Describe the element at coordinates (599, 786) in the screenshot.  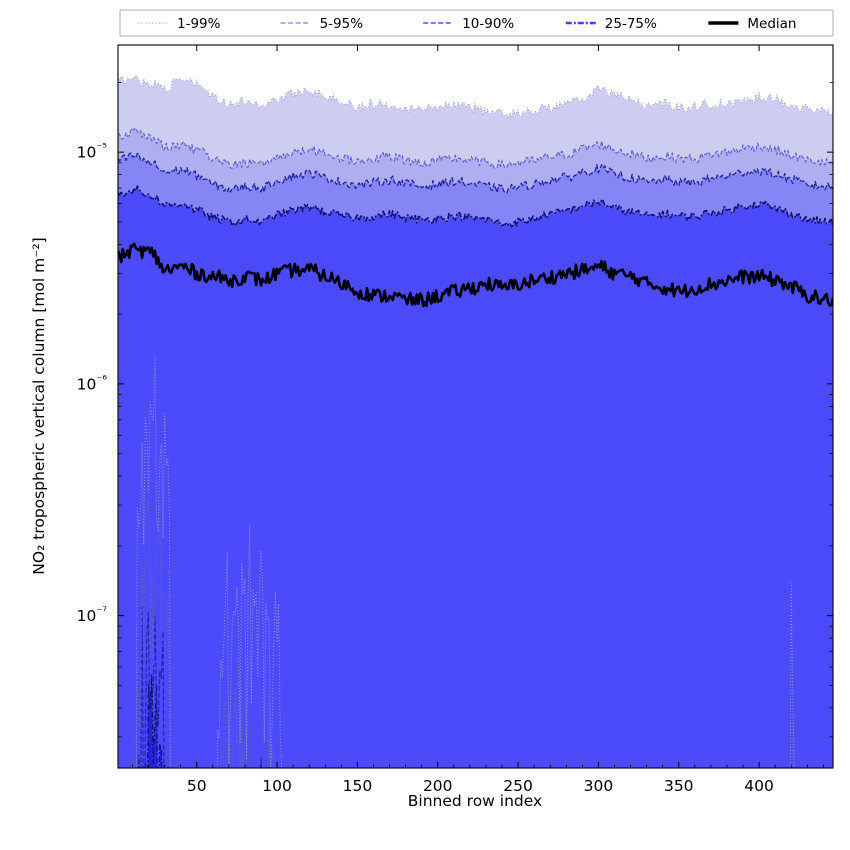
I see `x-tick-label: 300` at that location.